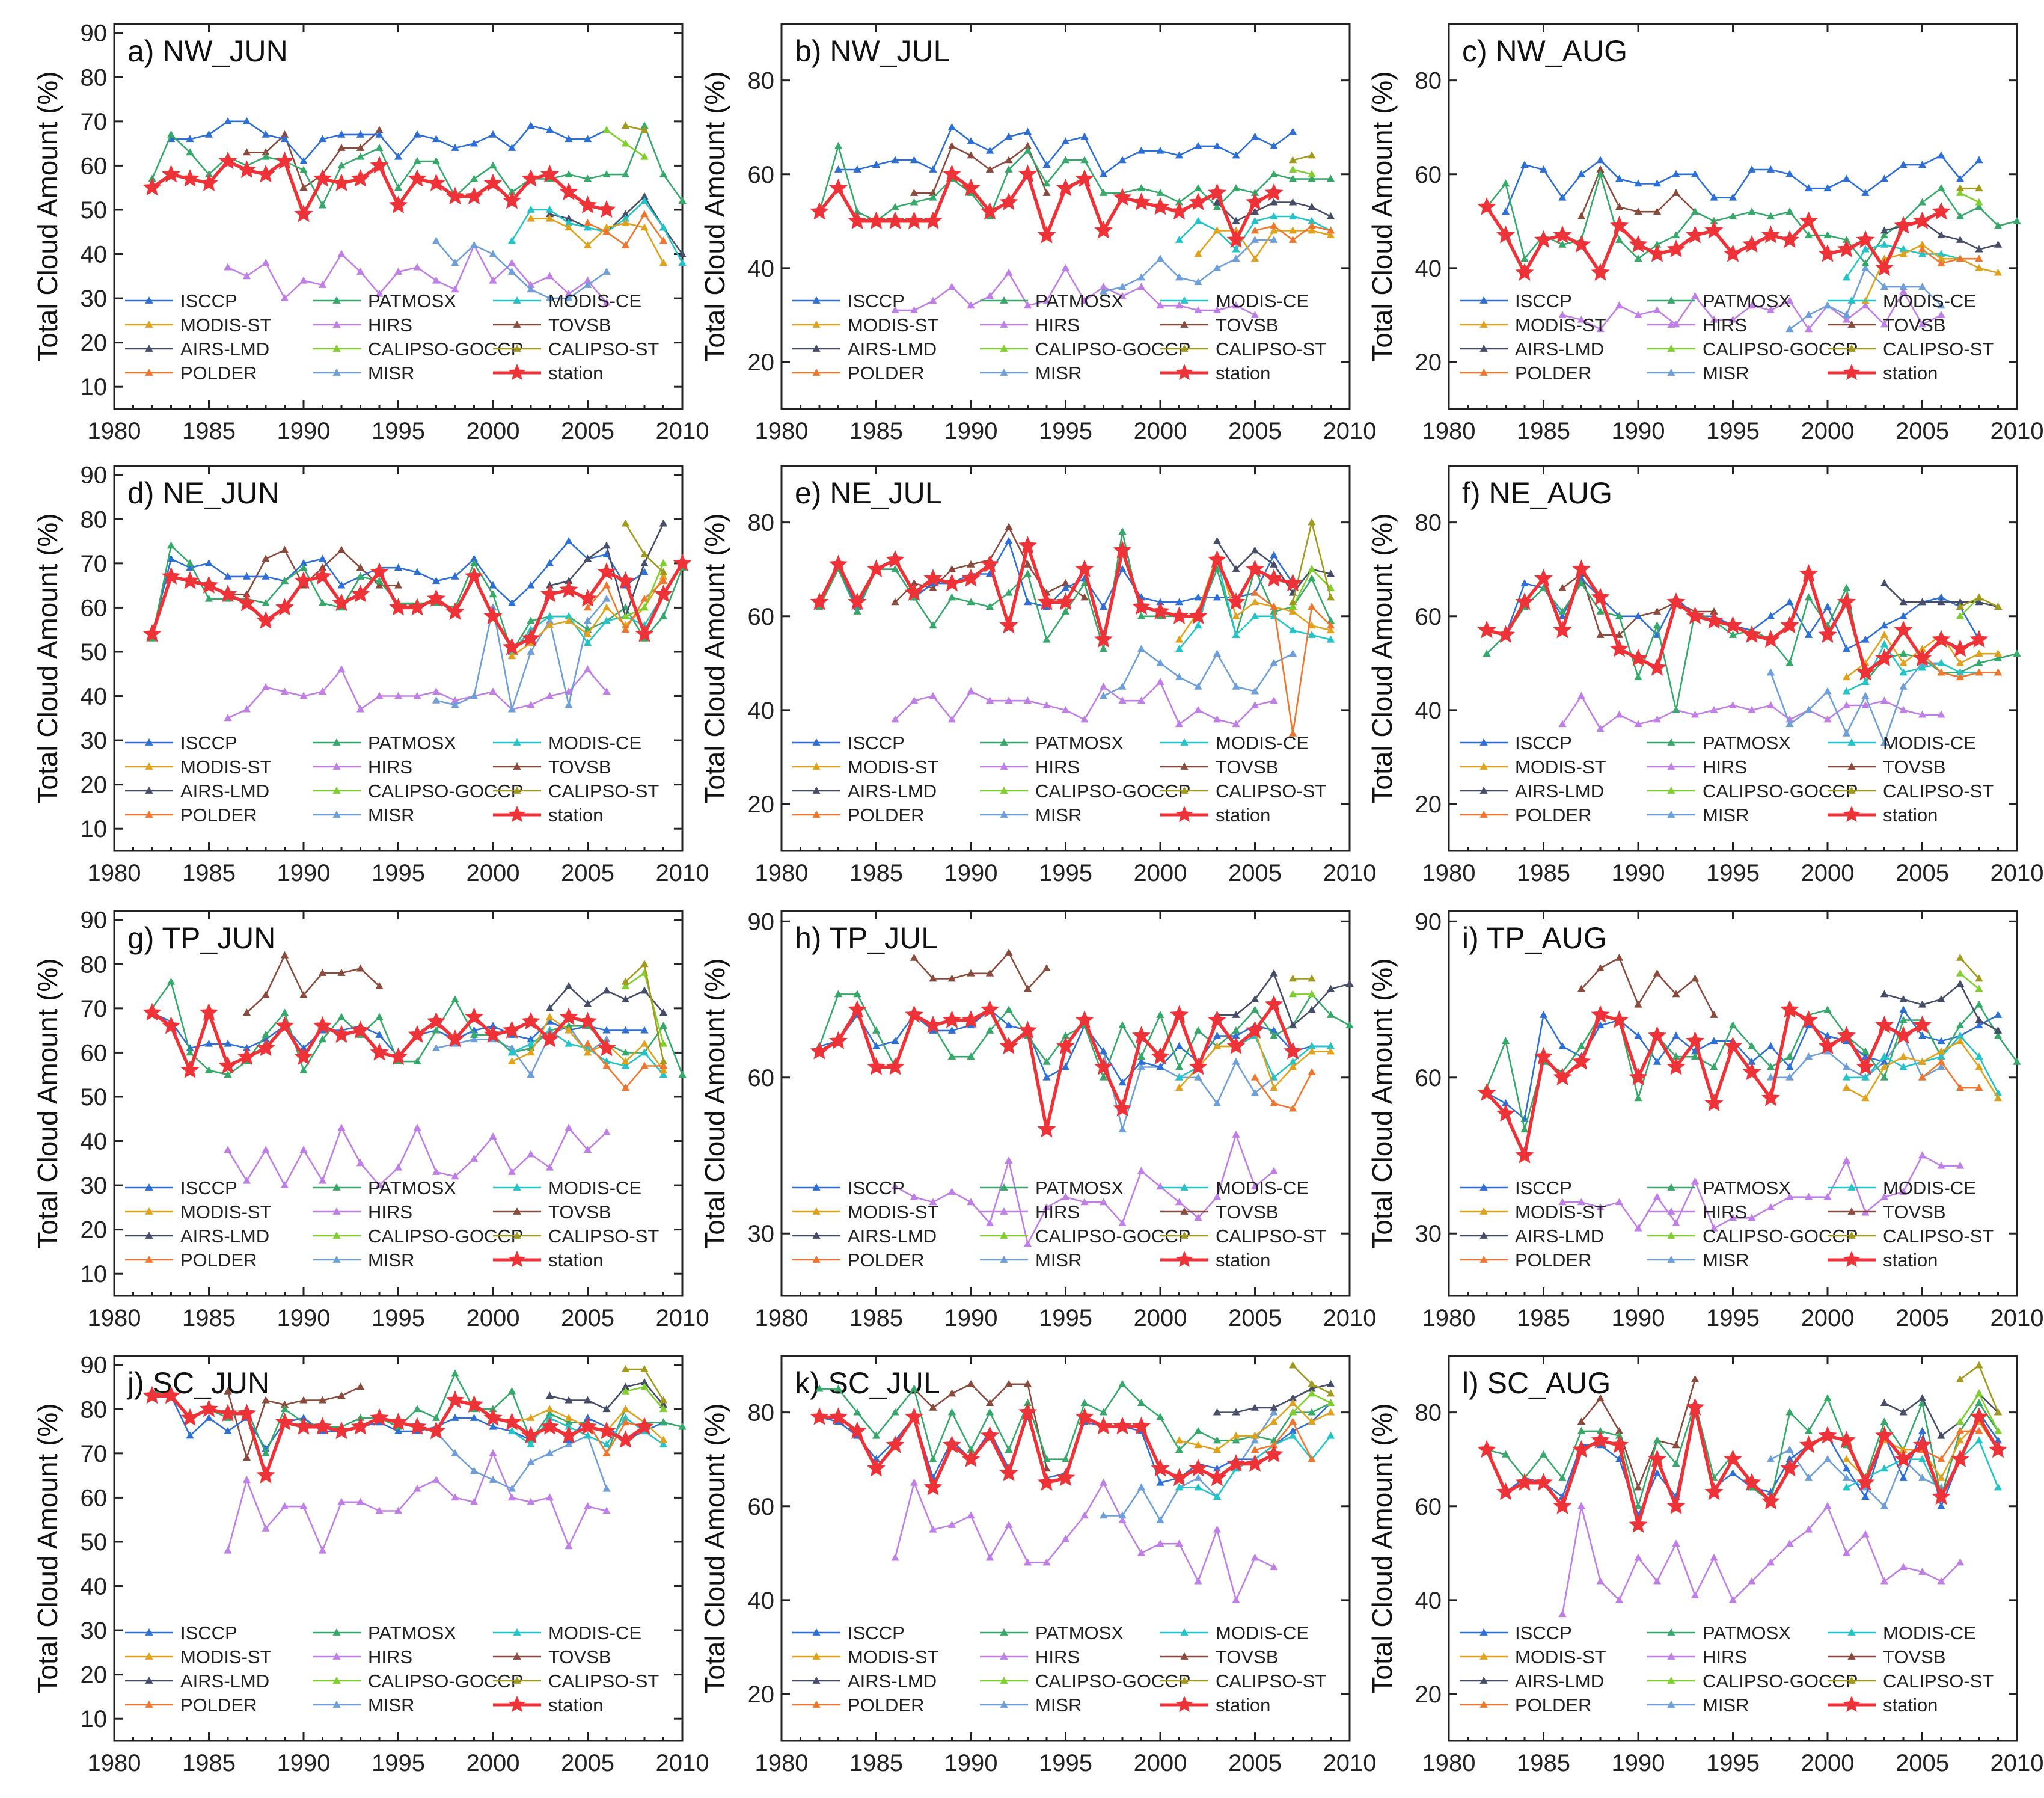  I want to click on legend-marker-isccp, so click(149, 300).